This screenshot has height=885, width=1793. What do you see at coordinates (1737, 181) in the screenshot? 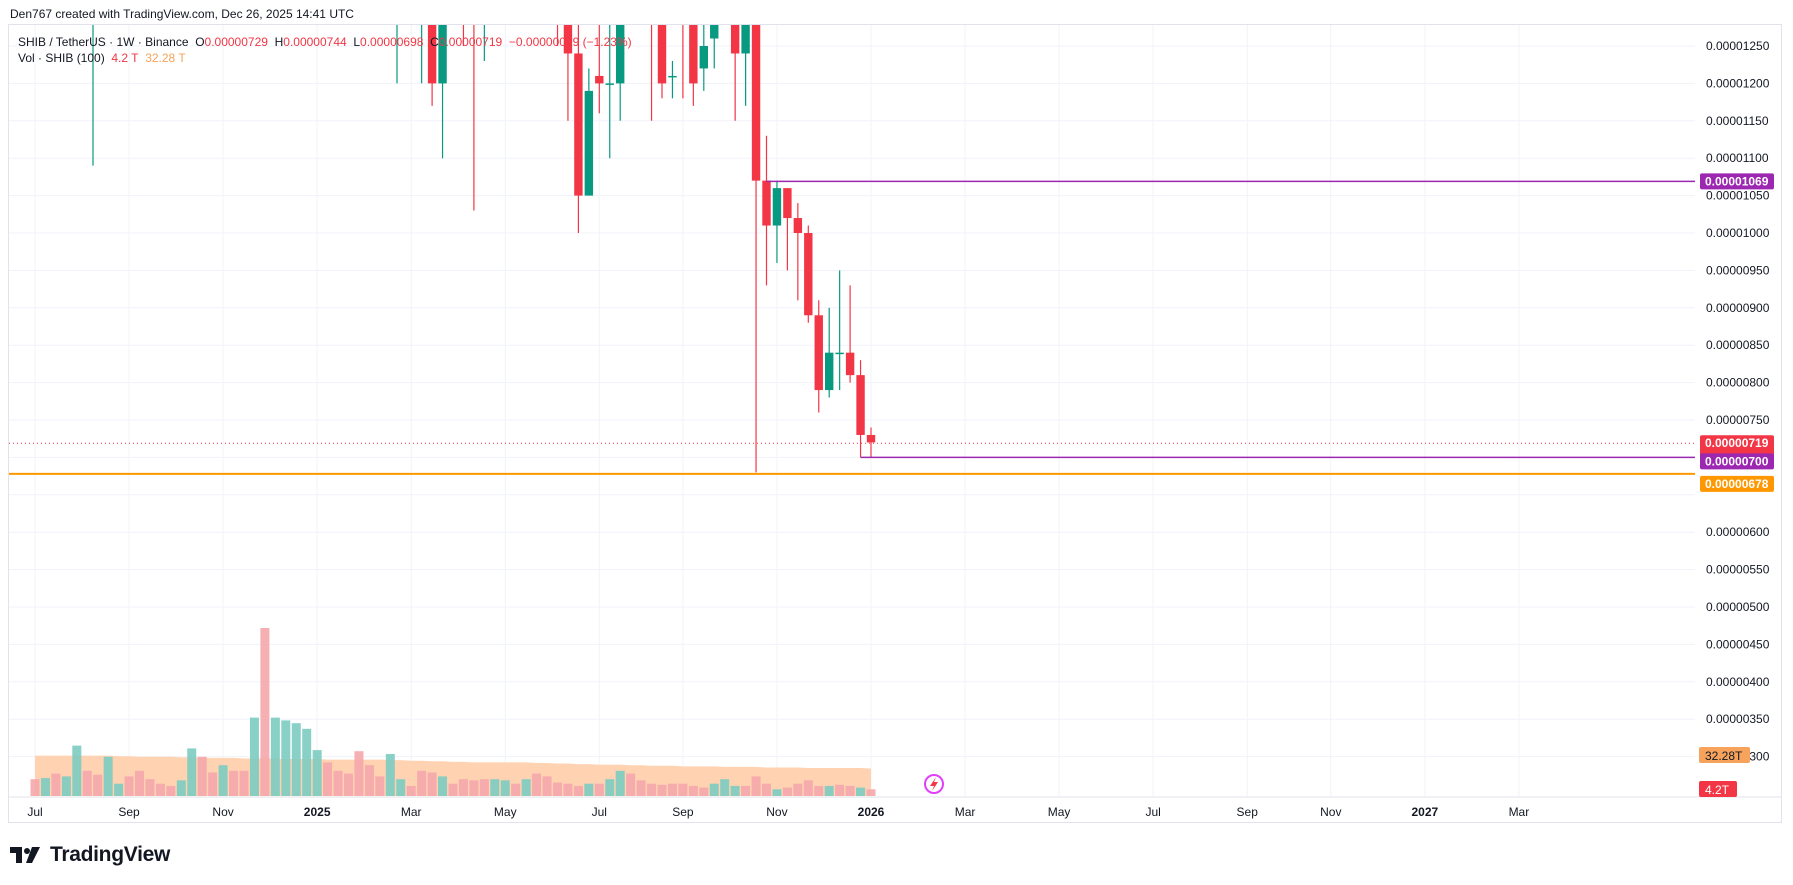
I see `resistance-price-tag-bg` at bounding box center [1737, 181].